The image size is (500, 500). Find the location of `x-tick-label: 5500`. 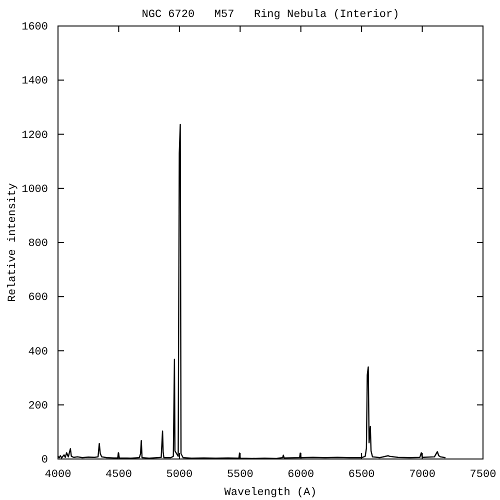

x-tick-label: 5500 is located at coordinates (240, 474).